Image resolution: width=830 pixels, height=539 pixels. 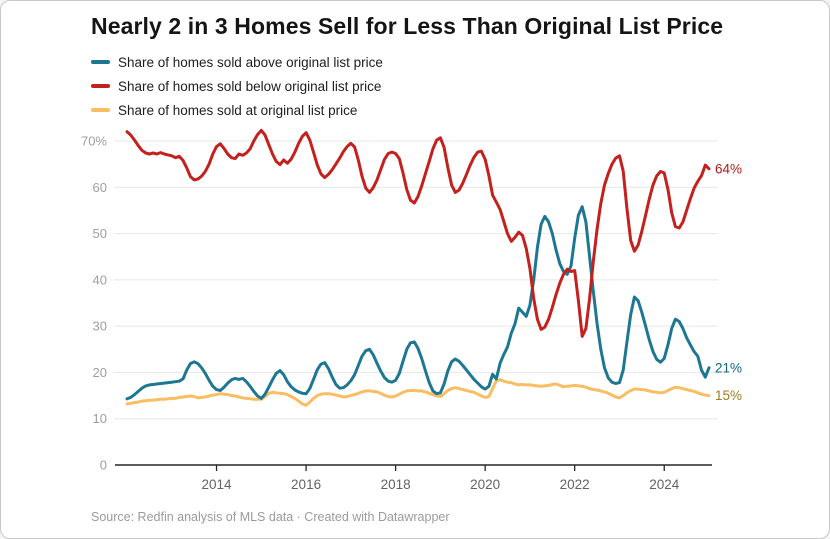 What do you see at coordinates (728, 168) in the screenshot?
I see `end-label-below: 64%` at bounding box center [728, 168].